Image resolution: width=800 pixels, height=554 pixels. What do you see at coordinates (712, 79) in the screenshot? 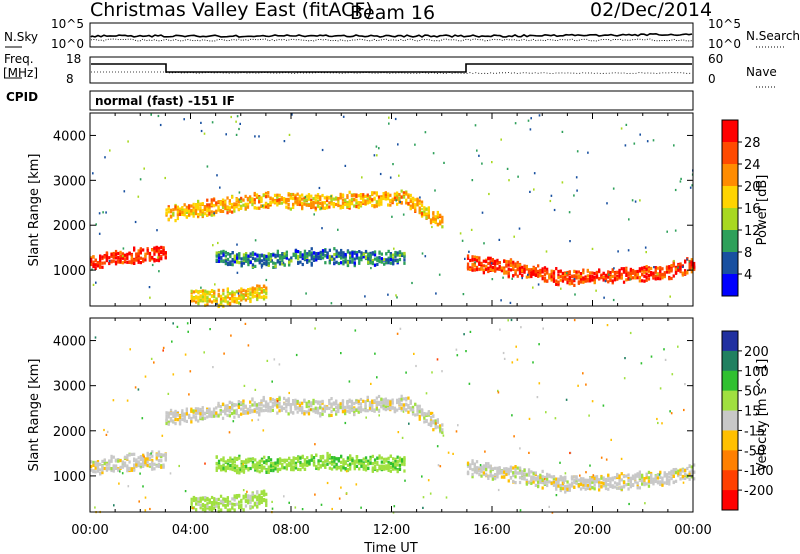
I see `nave-tick-bottom: 0` at bounding box center [712, 79].